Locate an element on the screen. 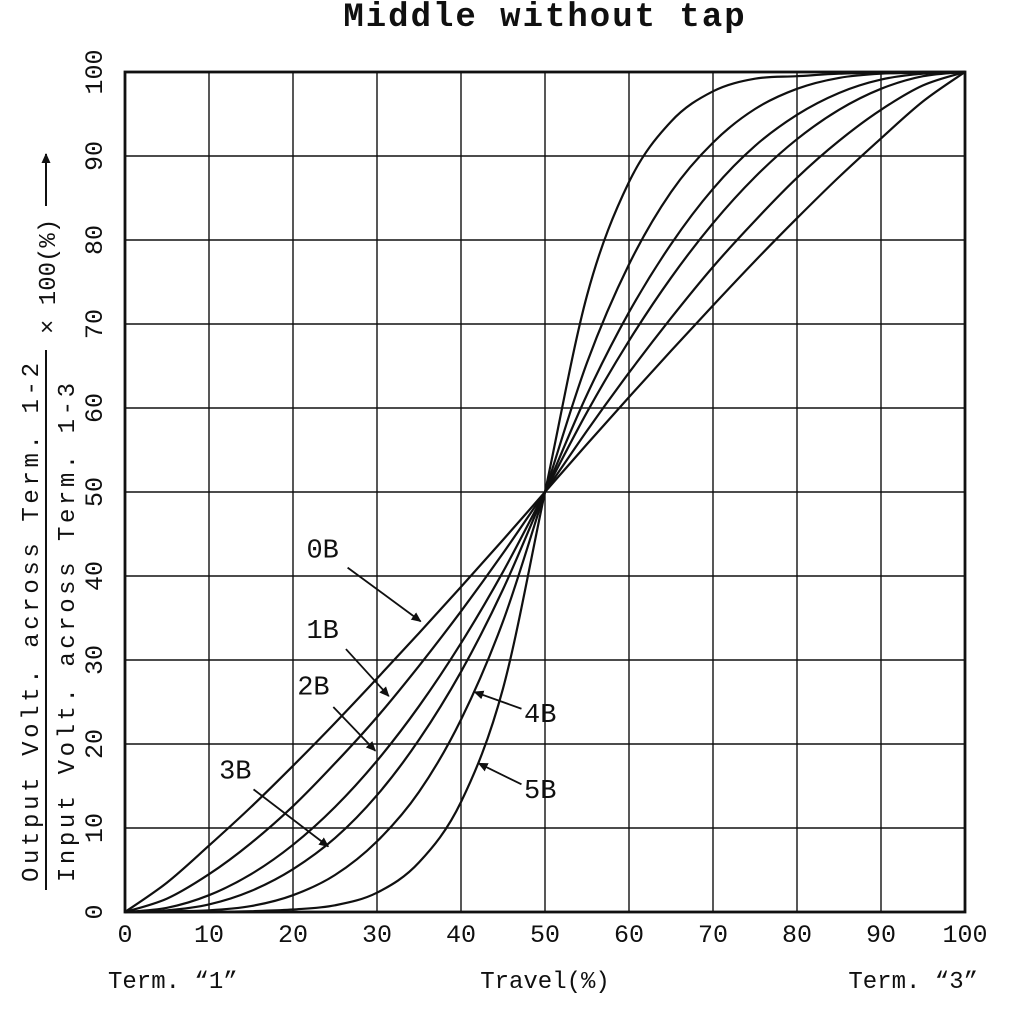  annotation-arrow-0B is located at coordinates (384, 594).